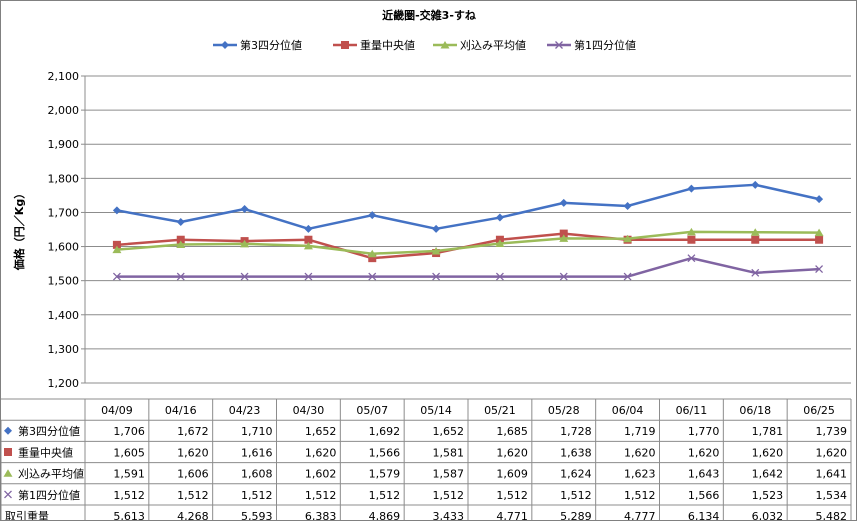 The width and height of the screenshot is (857, 524). What do you see at coordinates (628, 410) in the screenshot?
I see `x-category-label: 06/04` at bounding box center [628, 410].